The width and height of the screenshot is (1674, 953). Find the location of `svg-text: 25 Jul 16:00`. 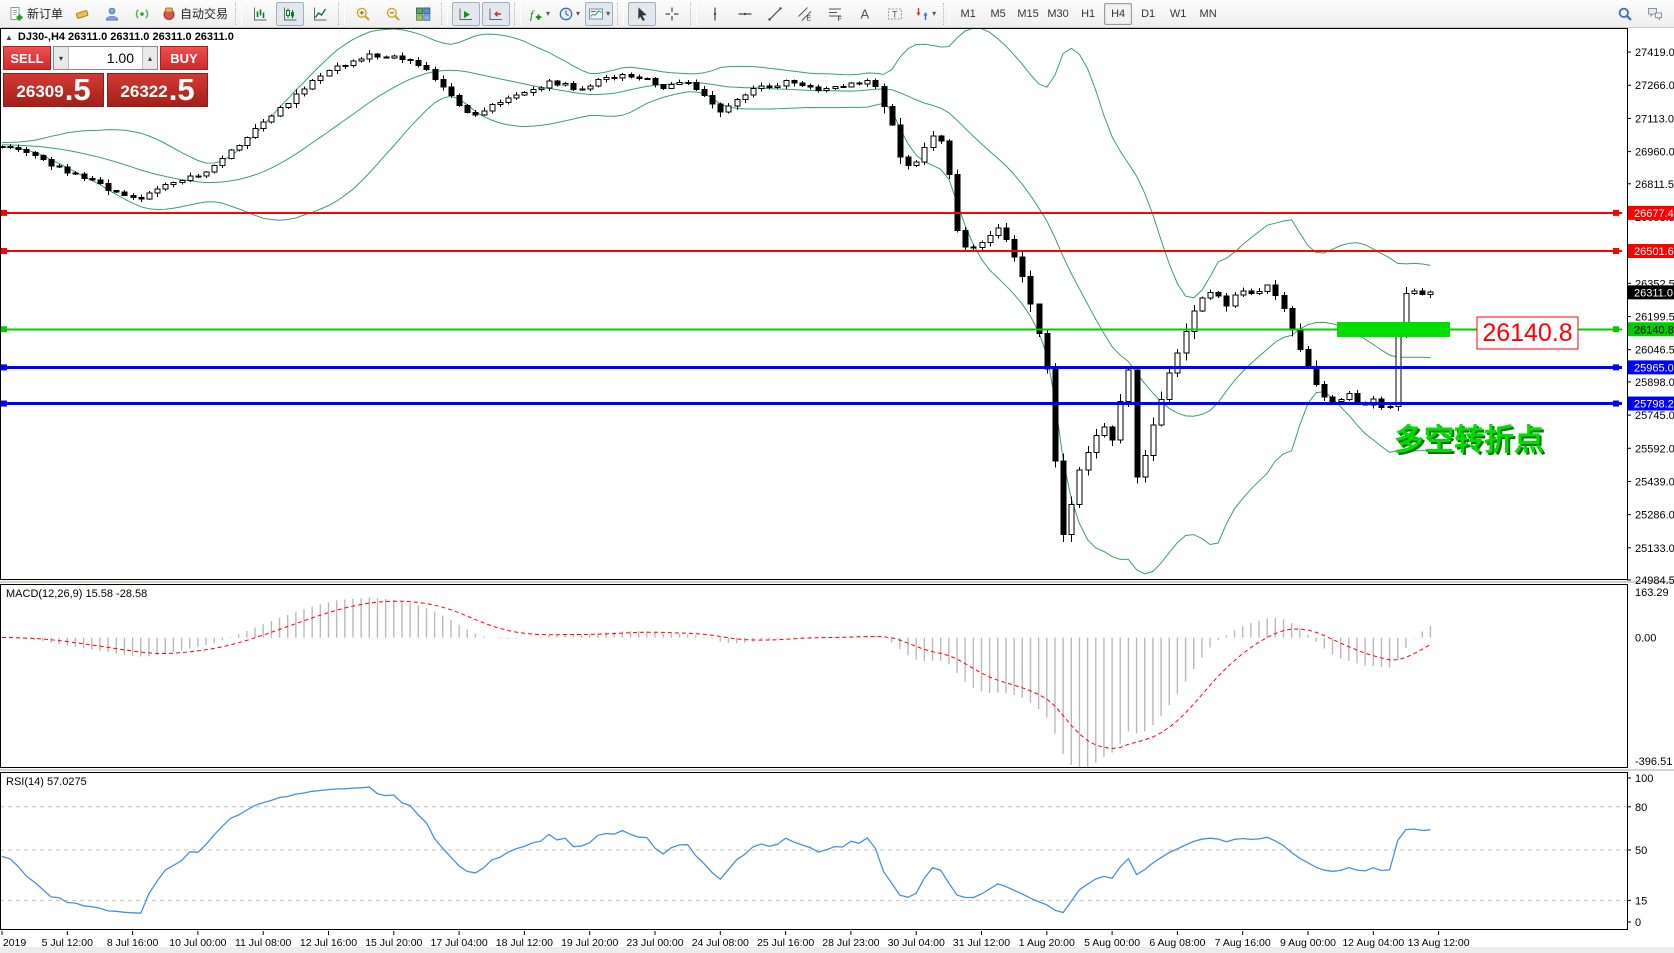

svg-text: 25 Jul 16:00 is located at coordinates (785, 943).